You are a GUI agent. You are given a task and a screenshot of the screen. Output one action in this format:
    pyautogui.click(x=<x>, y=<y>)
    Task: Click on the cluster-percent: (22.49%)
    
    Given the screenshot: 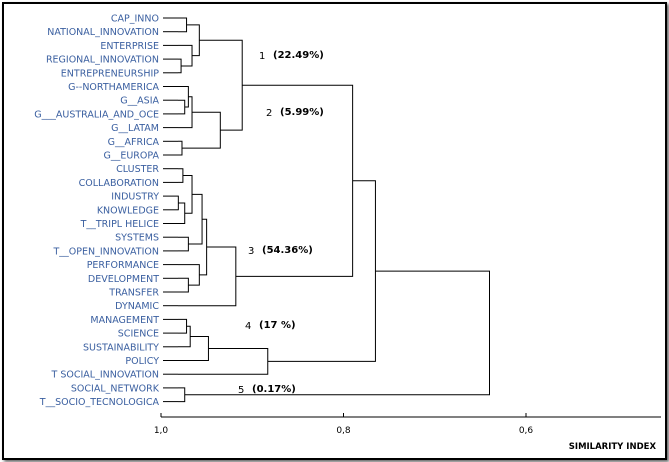 What is the action you would take?
    pyautogui.click(x=298, y=55)
    